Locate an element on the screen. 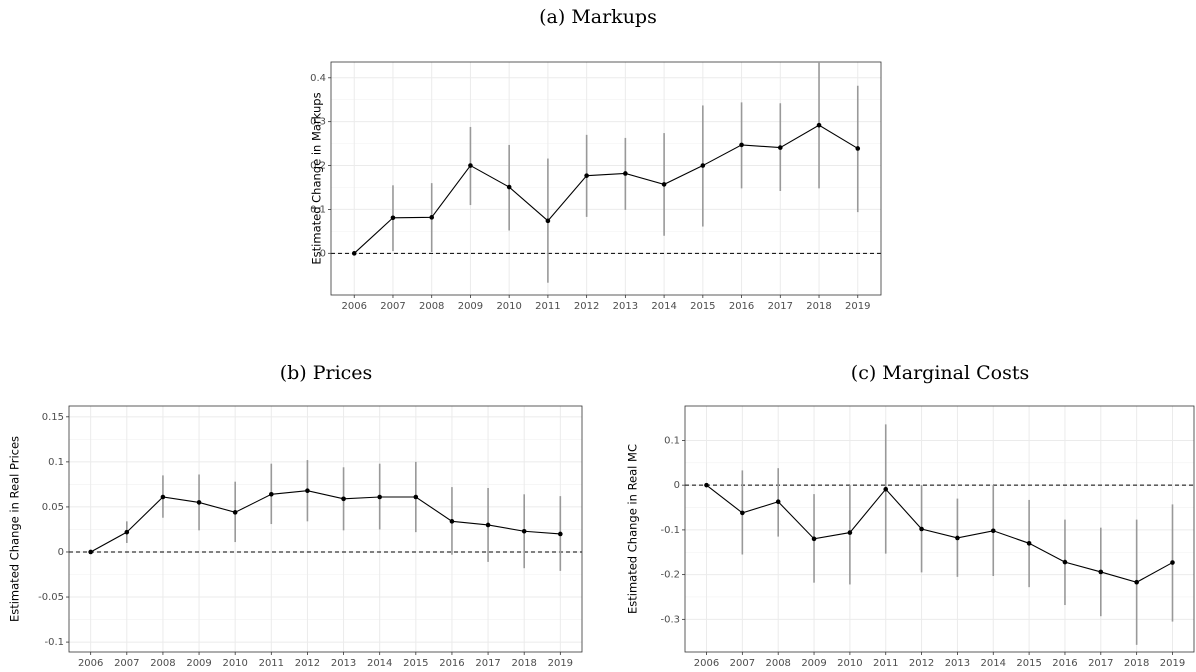  x-tick-label: 2017 is located at coordinates (487, 663).